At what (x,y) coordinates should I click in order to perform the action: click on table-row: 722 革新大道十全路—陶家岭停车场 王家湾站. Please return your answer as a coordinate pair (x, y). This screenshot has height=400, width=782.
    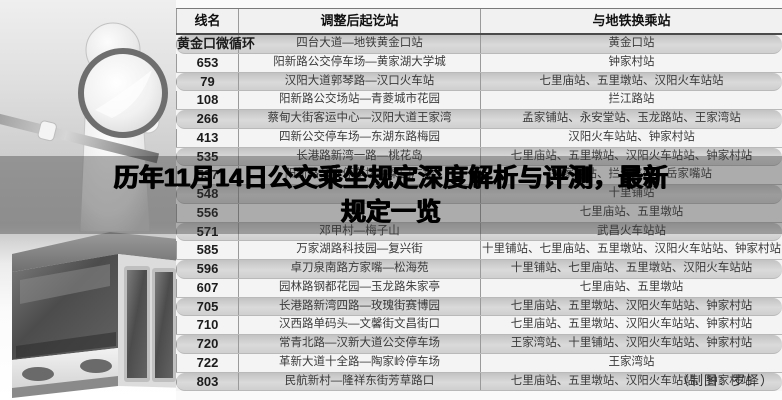
    Looking at the image, I should click on (479, 363).